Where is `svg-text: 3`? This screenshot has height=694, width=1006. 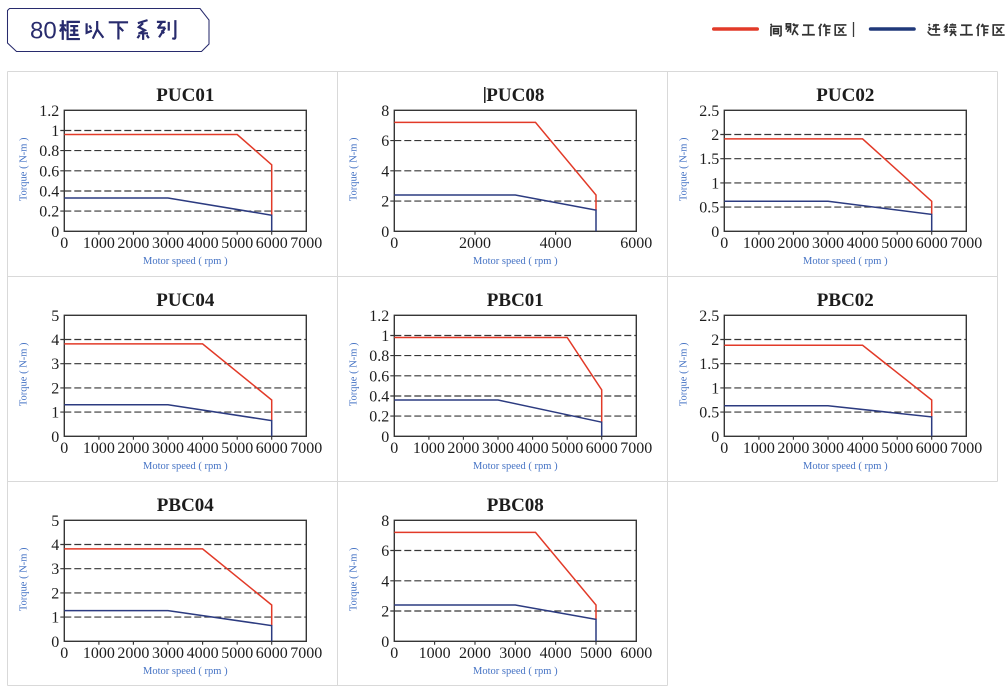 svg-text: 3 is located at coordinates (55, 364).